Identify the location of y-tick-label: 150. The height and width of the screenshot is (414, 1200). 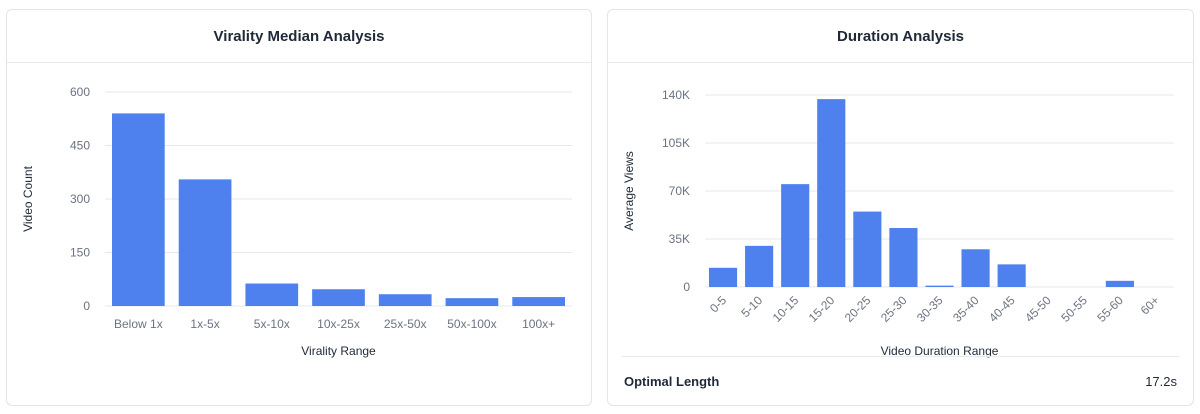
(80, 253).